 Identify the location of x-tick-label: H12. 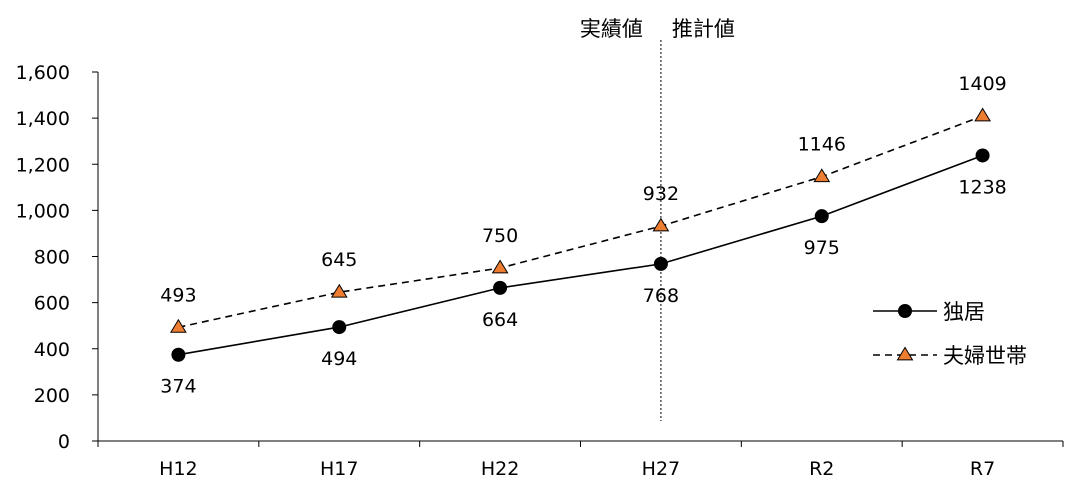
(178, 469).